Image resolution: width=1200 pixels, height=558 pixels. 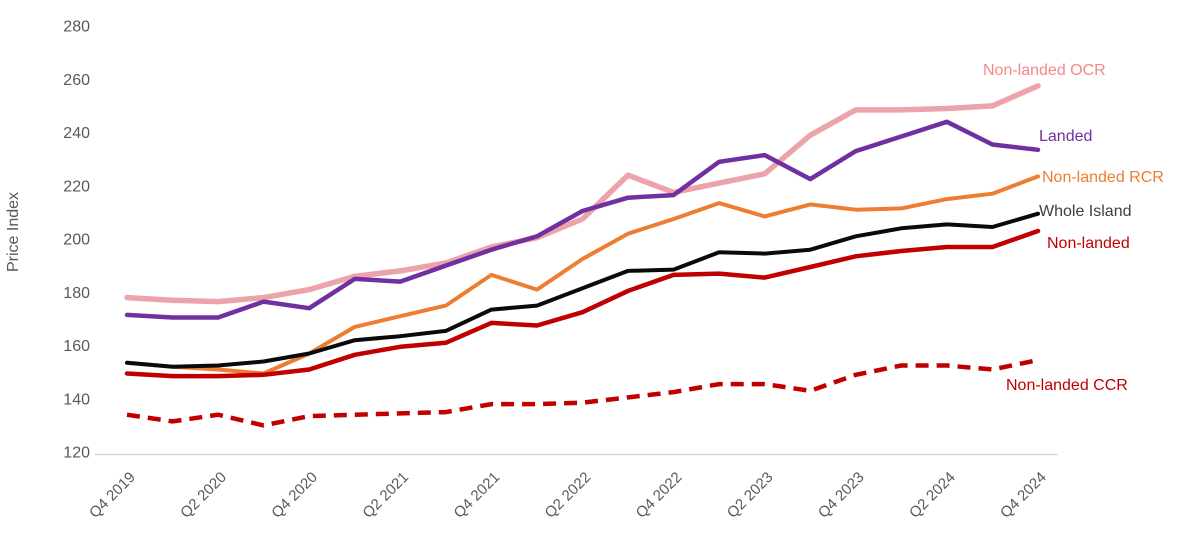 What do you see at coordinates (385, 495) in the screenshot?
I see `x-tick-label: Q2 2021` at bounding box center [385, 495].